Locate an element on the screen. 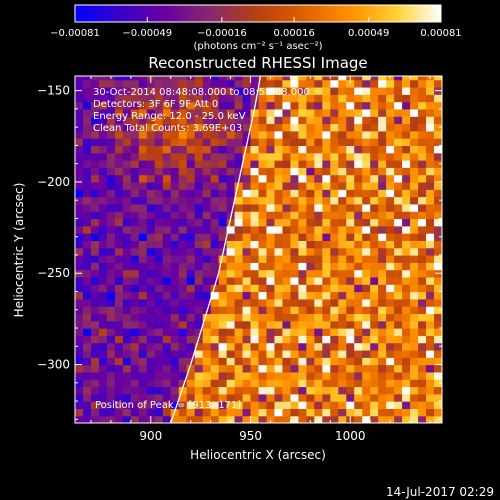  colorbar-tick-label: −0.00081 is located at coordinates (75, 33).